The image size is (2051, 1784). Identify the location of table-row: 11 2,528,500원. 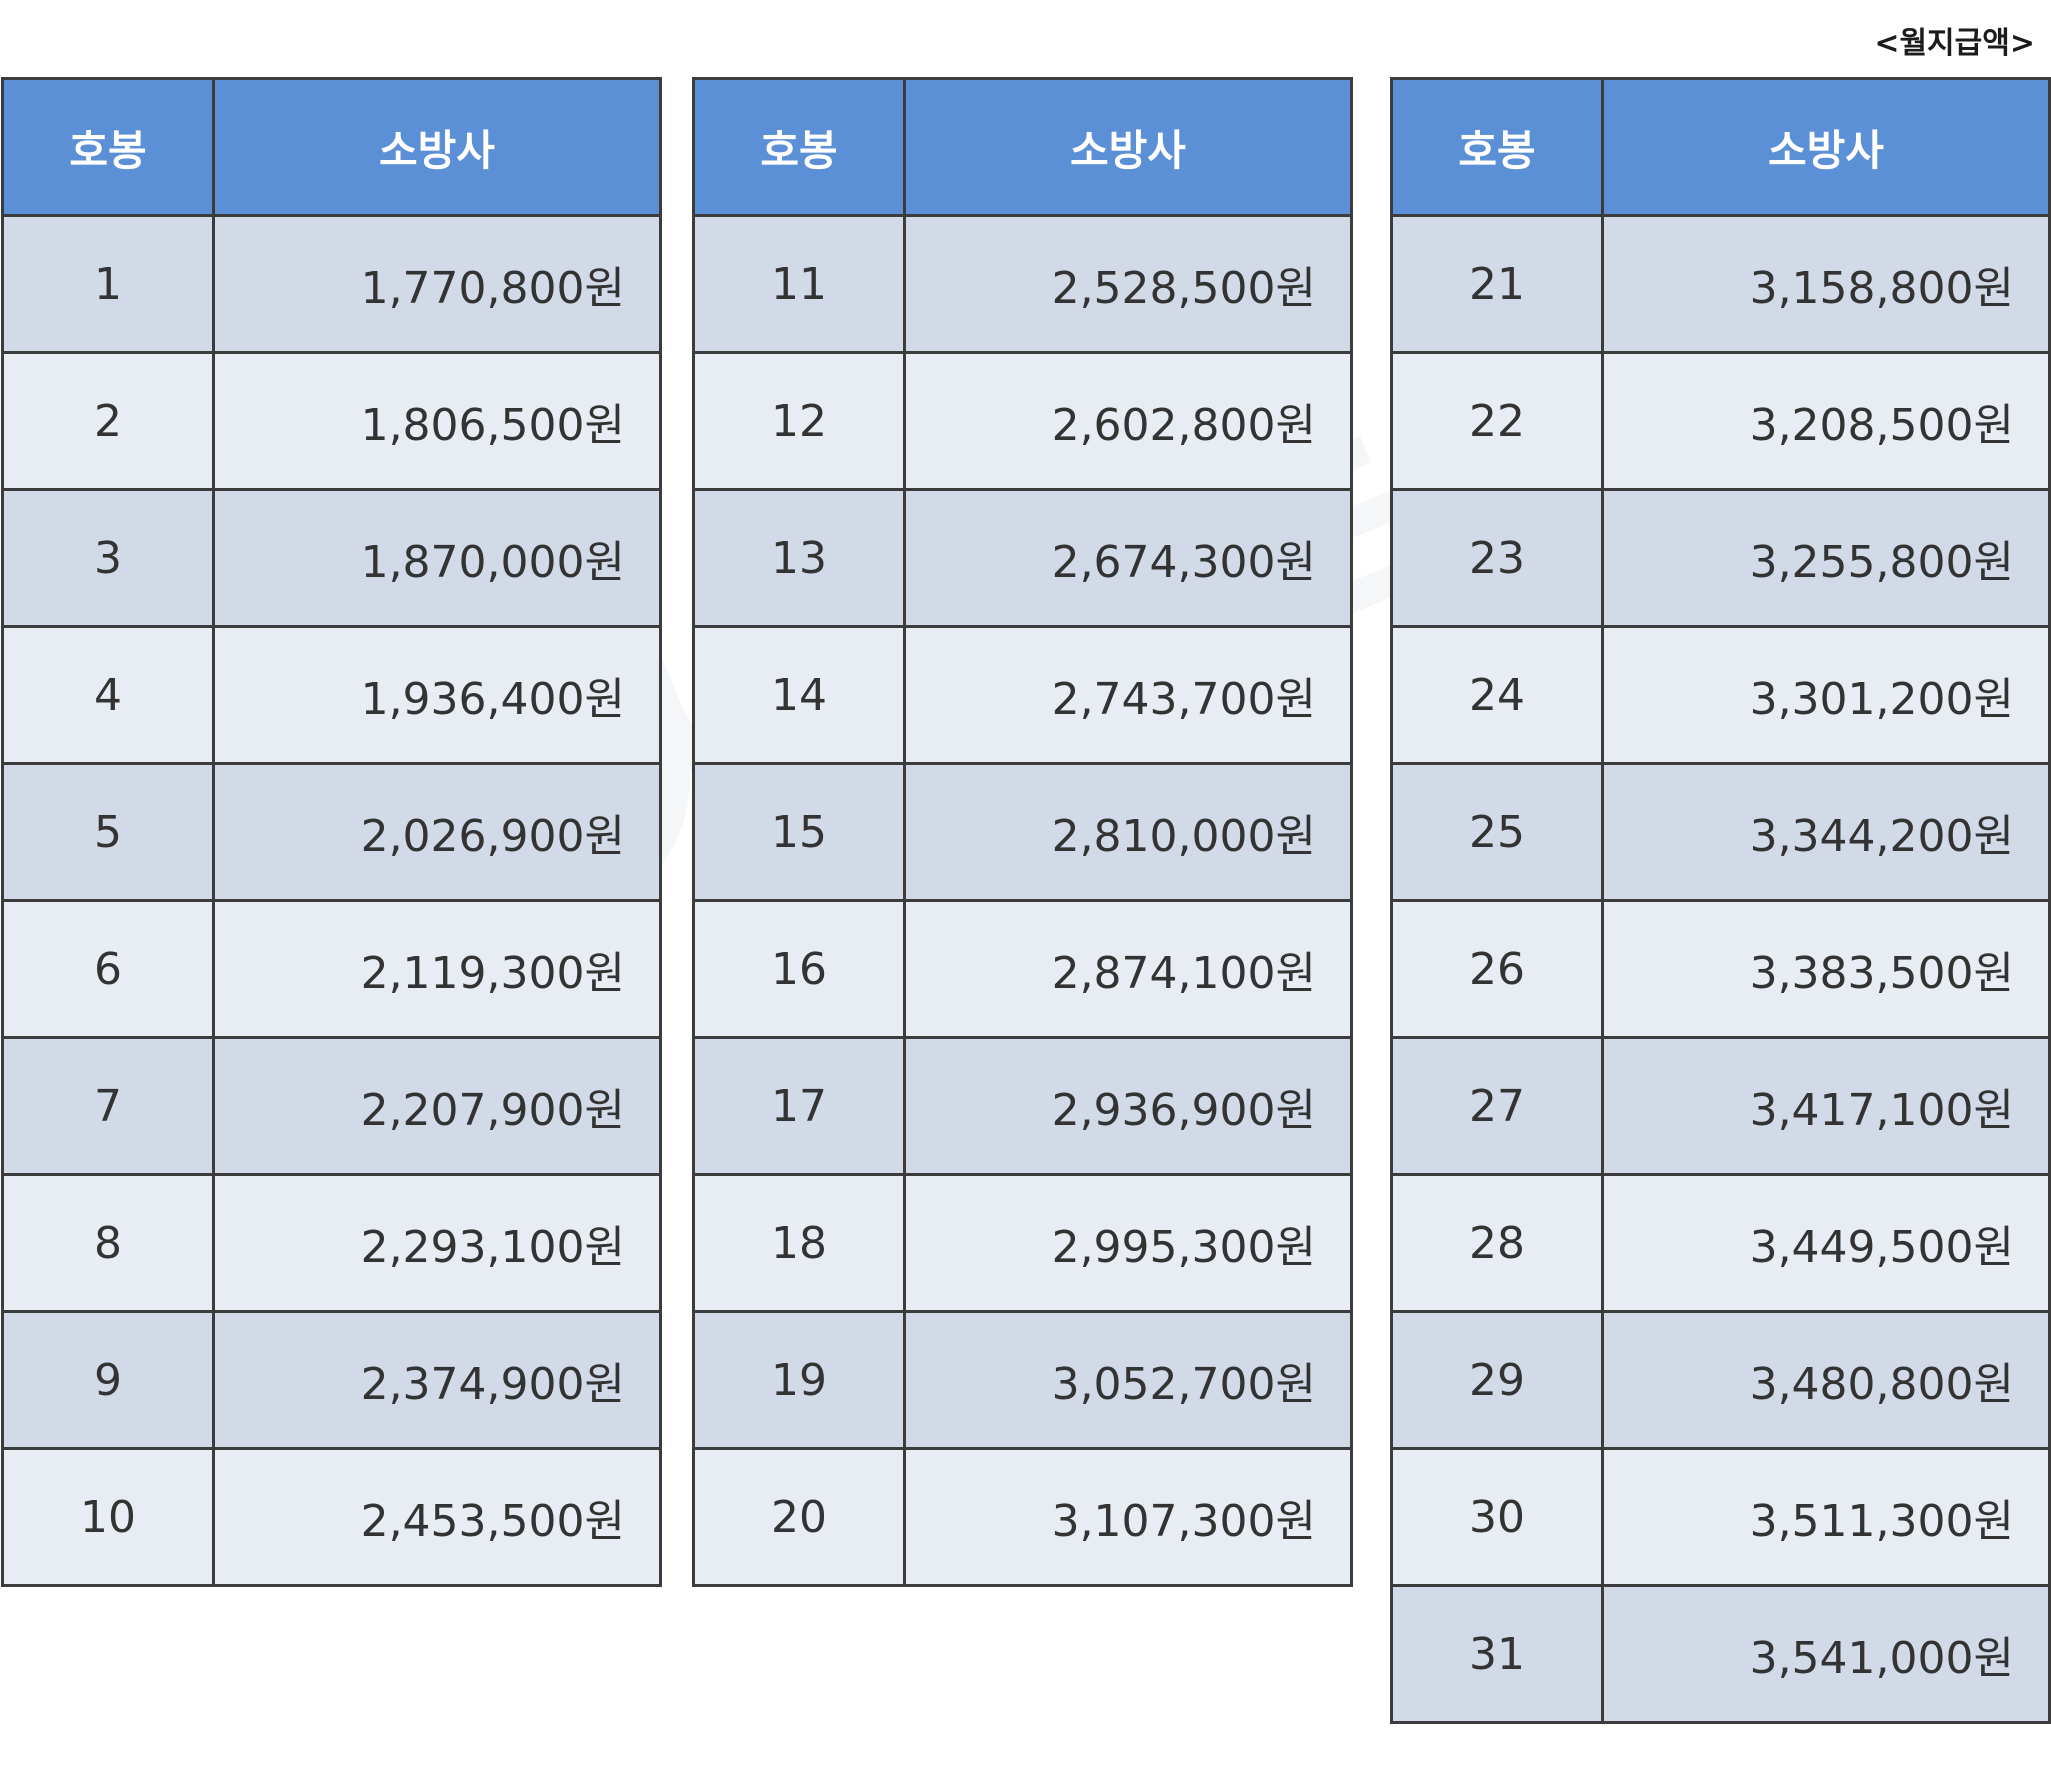
(1022, 284).